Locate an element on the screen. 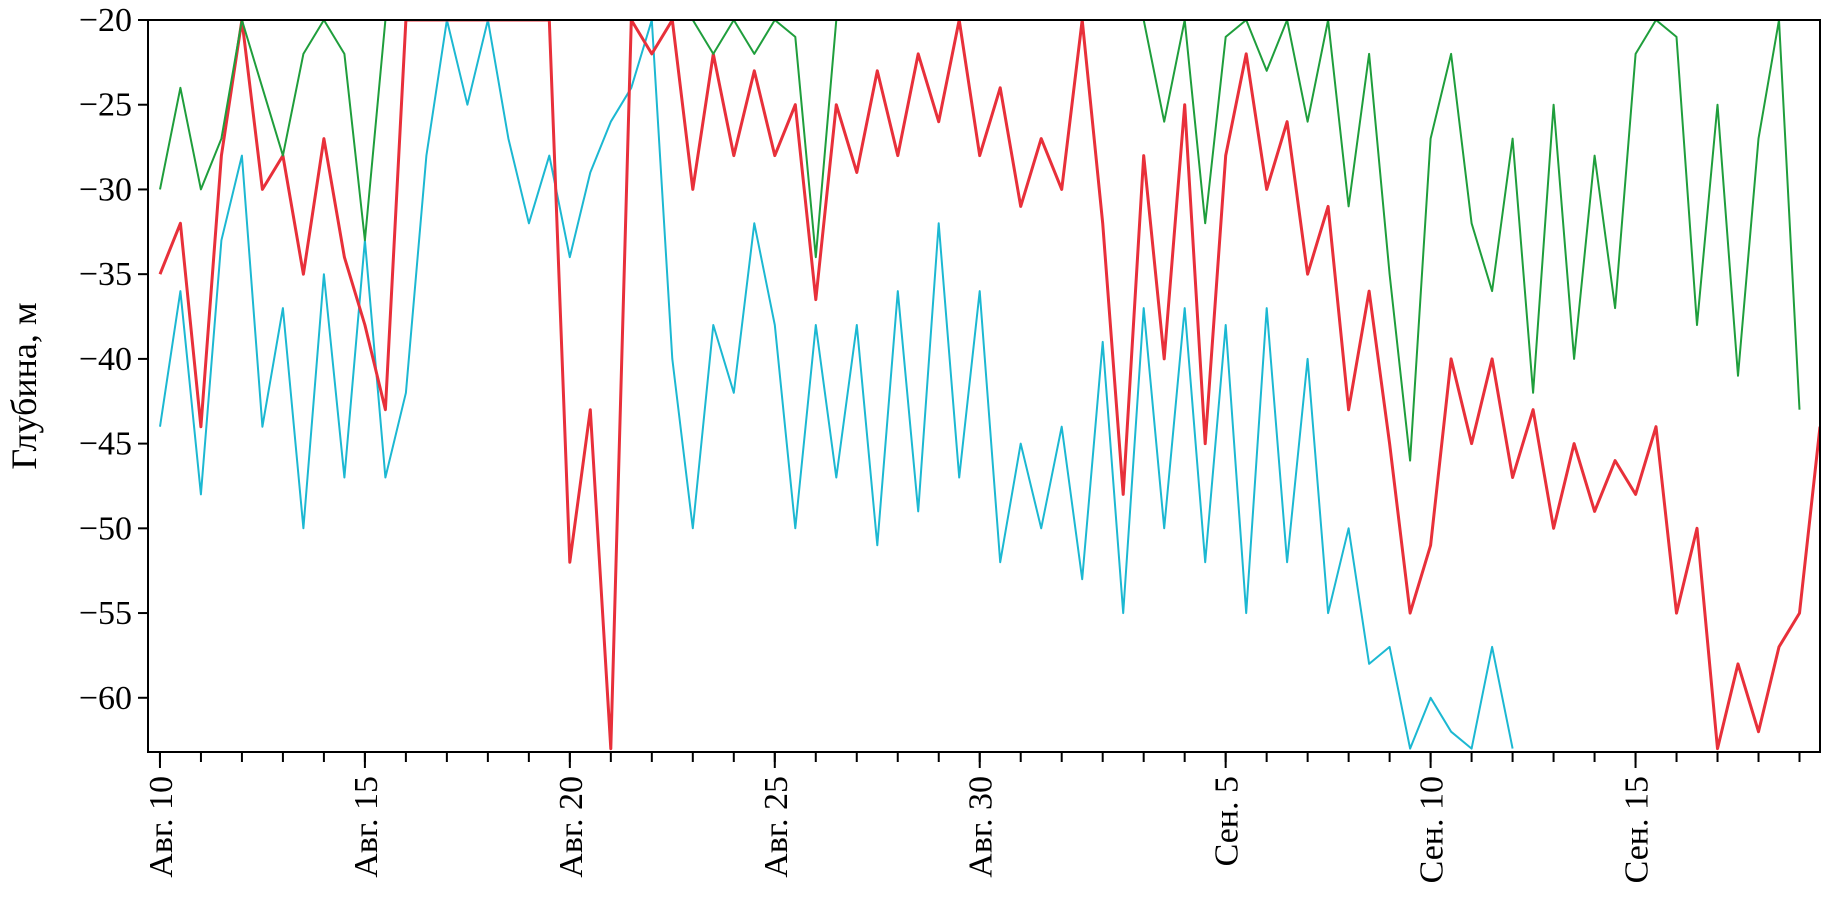 Image resolution: width=1822 pixels, height=908 pixels. y-tick-label: −20 is located at coordinates (105, 20).